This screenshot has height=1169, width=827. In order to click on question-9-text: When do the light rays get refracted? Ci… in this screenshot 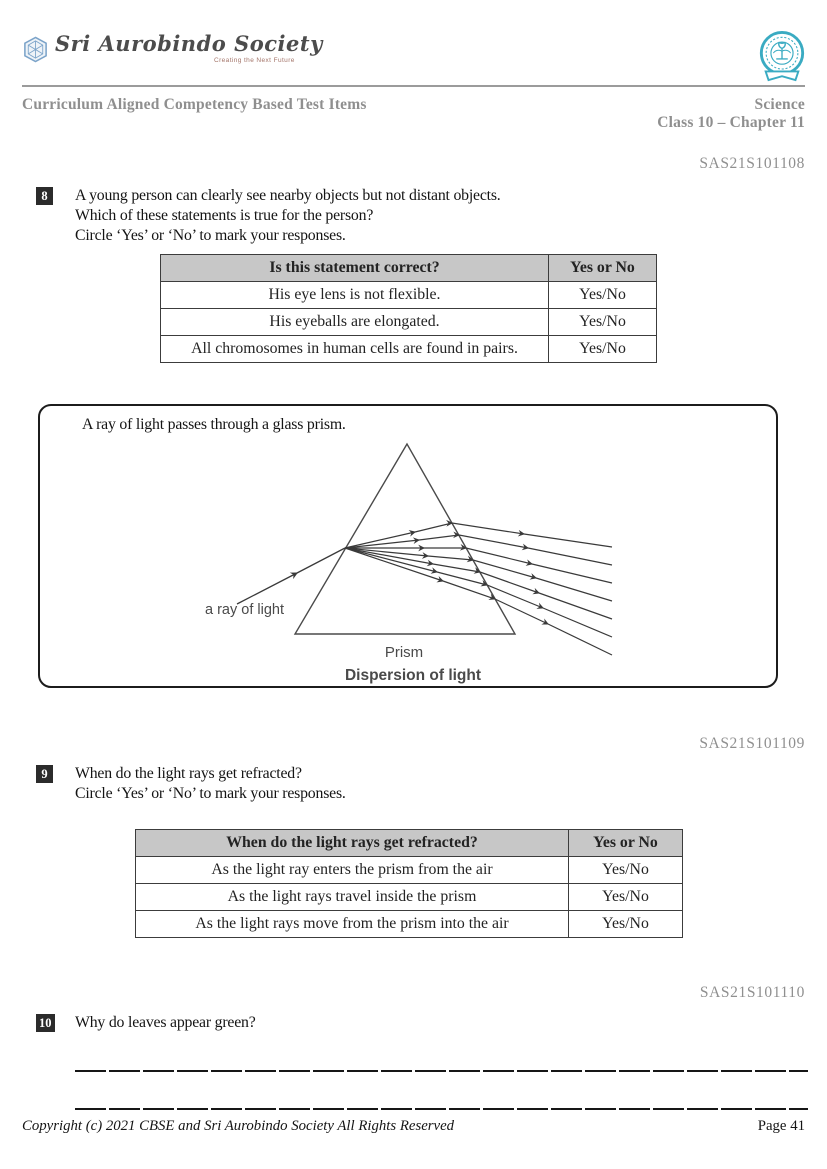, I will do `click(385, 784)`.